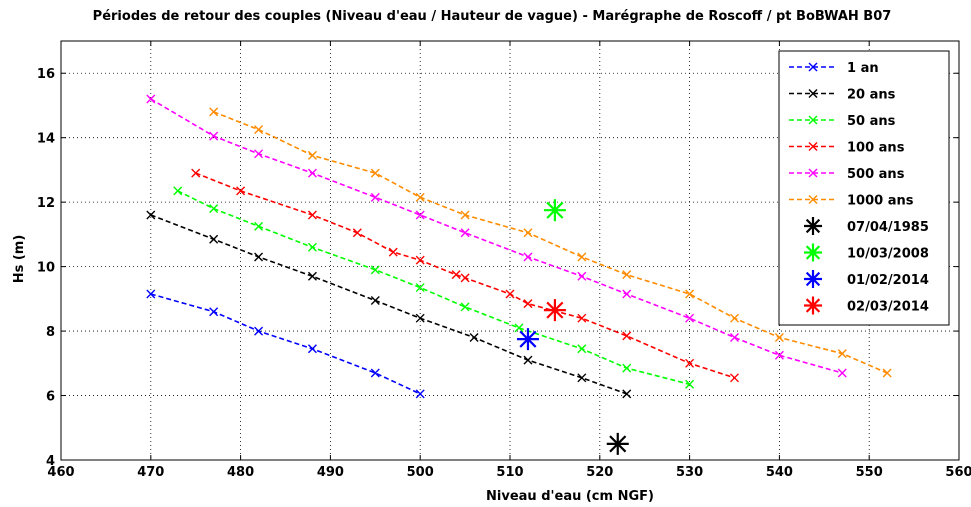 Image resolution: width=971 pixels, height=507 pixels. Describe the element at coordinates (50, 332) in the screenshot. I see `y-tick-label: 8` at that location.